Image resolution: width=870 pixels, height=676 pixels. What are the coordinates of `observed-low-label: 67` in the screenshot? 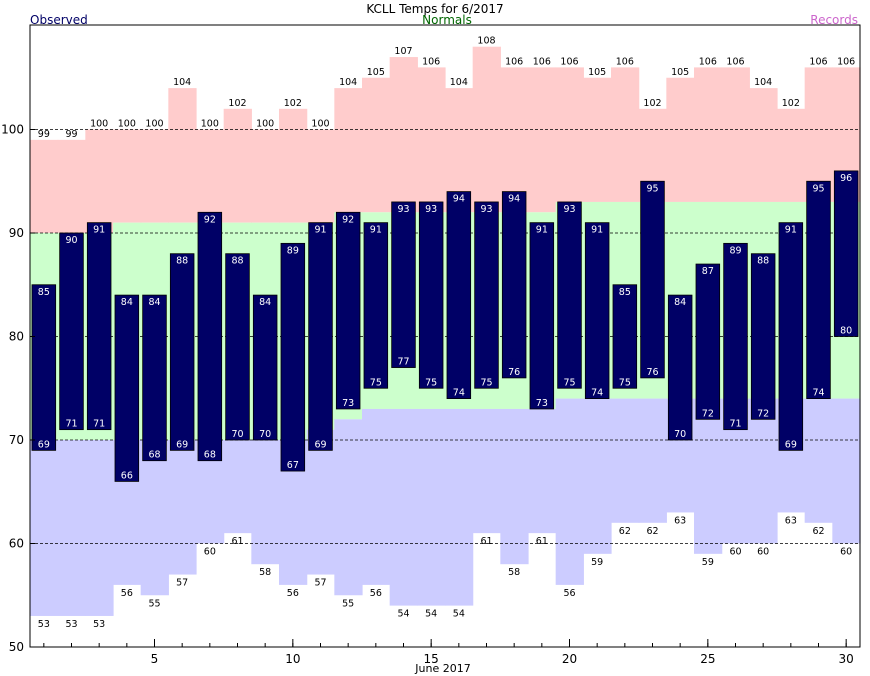 It's located at (293, 465).